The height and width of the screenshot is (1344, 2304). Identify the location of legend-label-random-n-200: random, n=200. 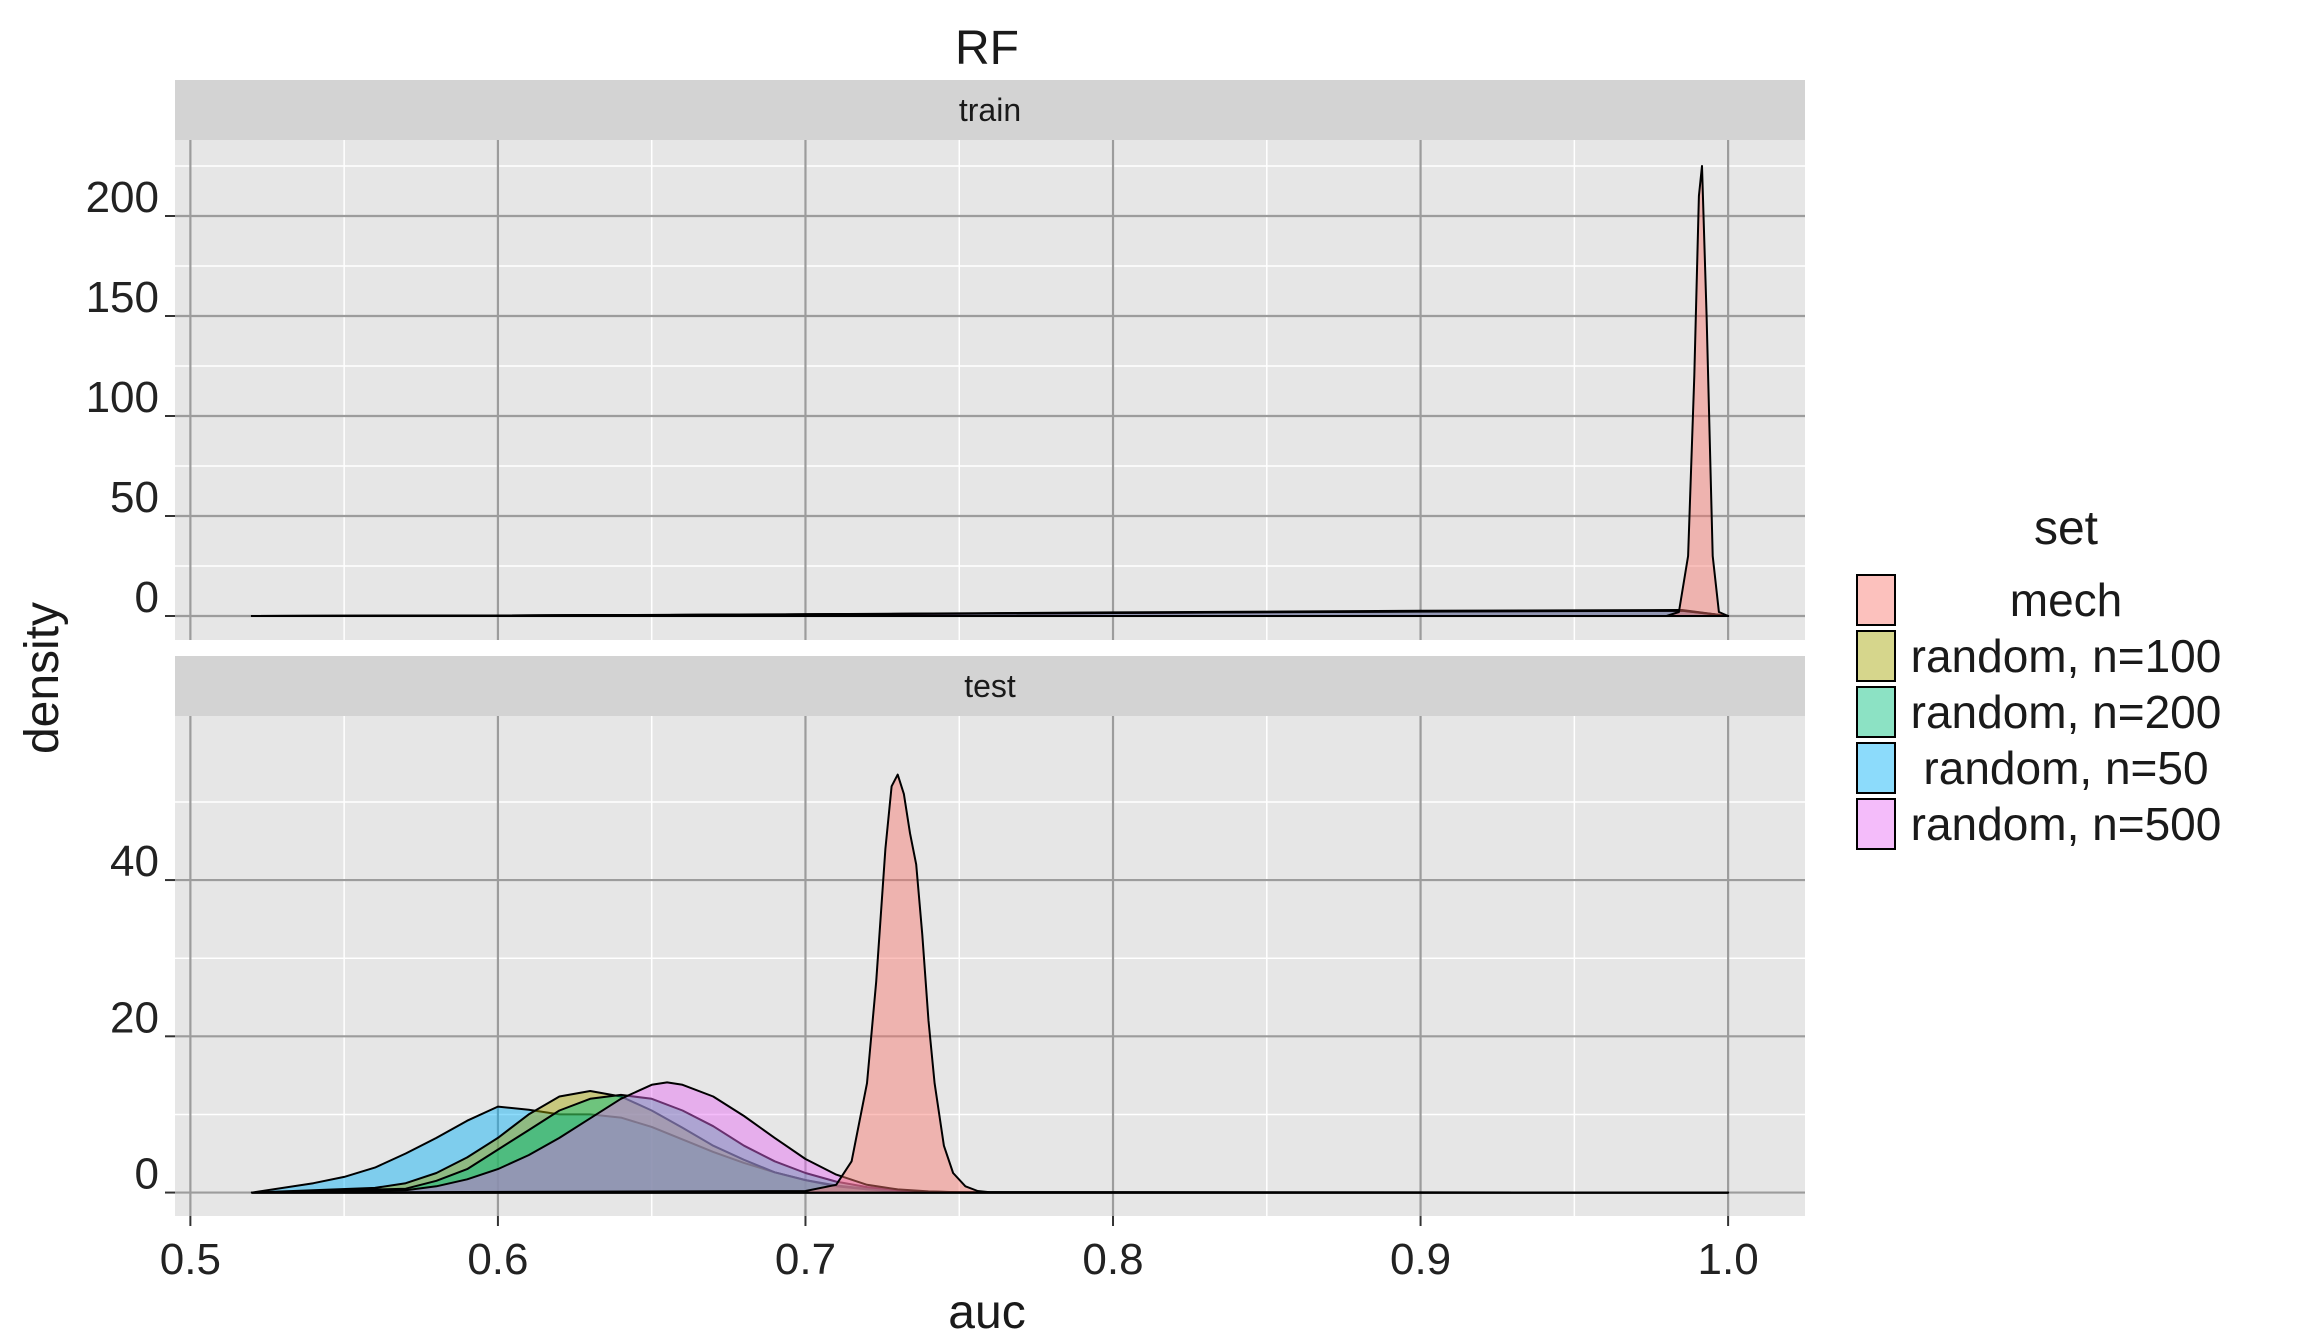
(2066, 712).